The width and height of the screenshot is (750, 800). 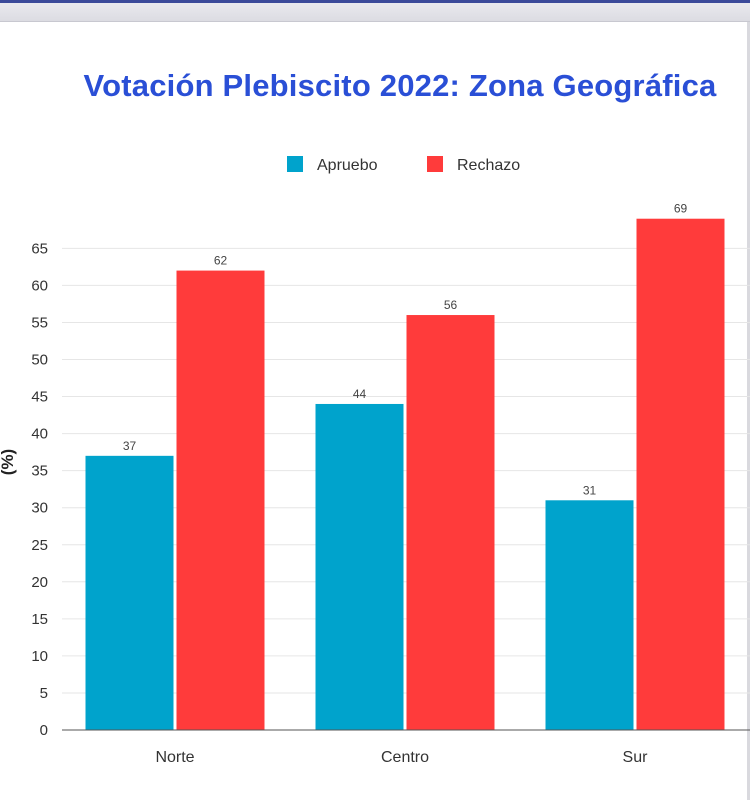 What do you see at coordinates (405, 757) in the screenshot?
I see `x-tick-label: Centro` at bounding box center [405, 757].